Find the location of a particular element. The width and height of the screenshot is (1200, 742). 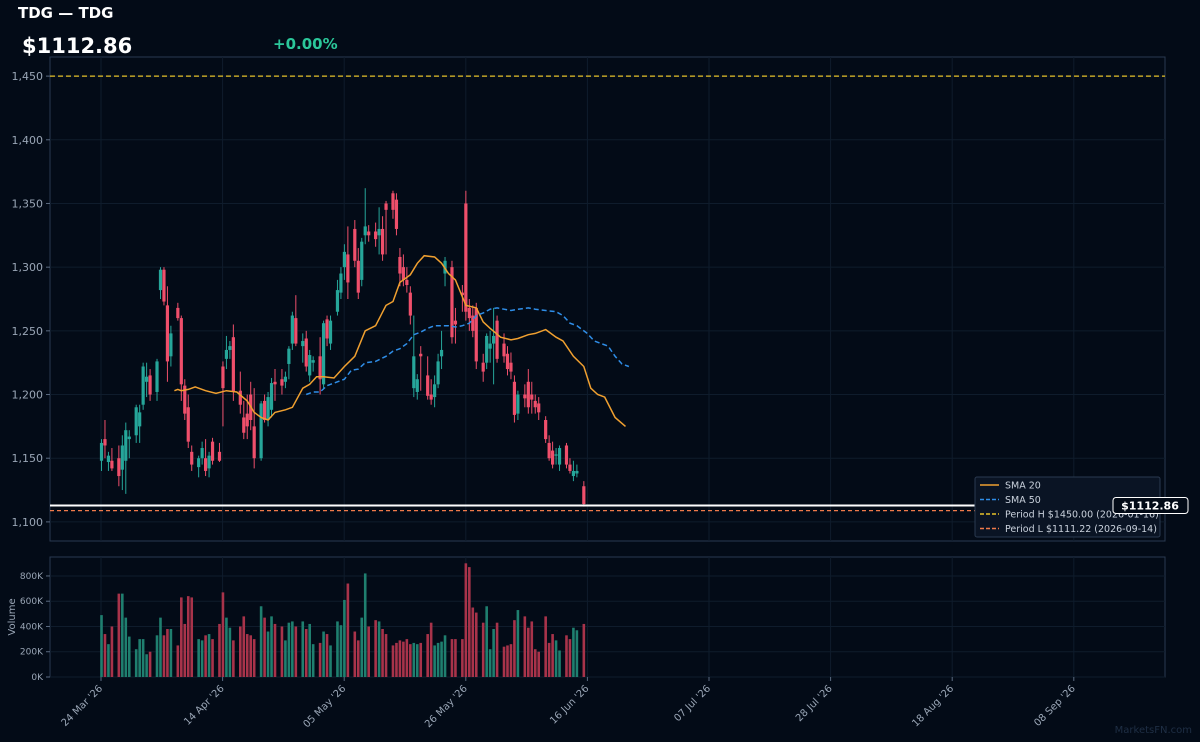

x-tick-label: 05 May '26 is located at coordinates (324, 706).